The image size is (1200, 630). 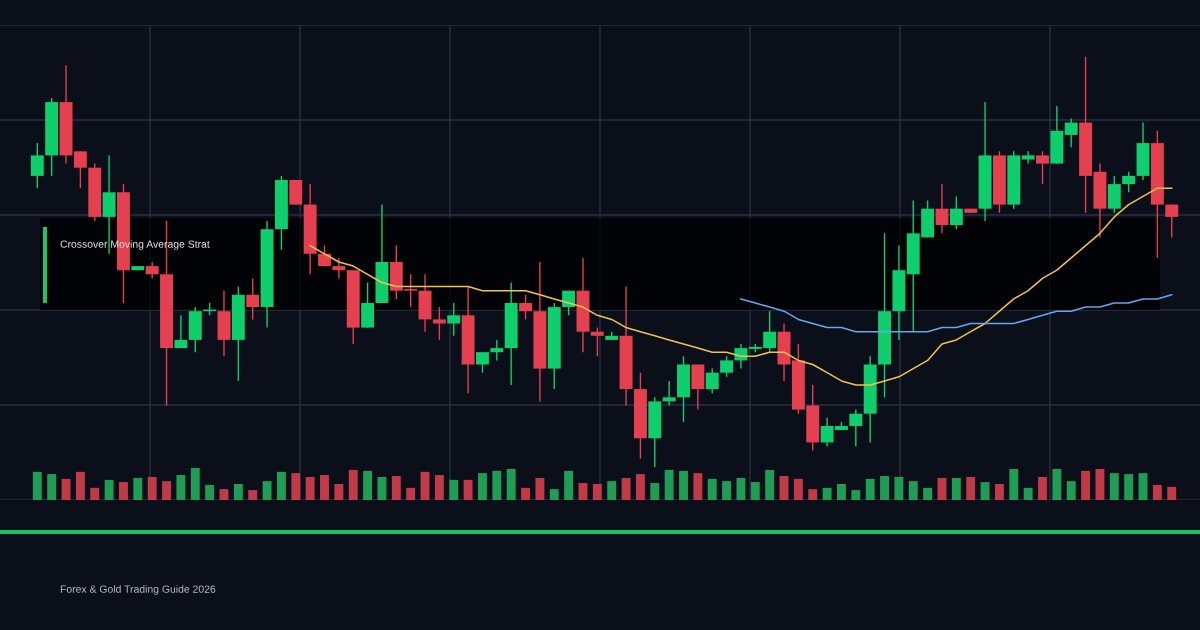 I want to click on text: Forex & Gold Trading Guide 2026, so click(x=138, y=590).